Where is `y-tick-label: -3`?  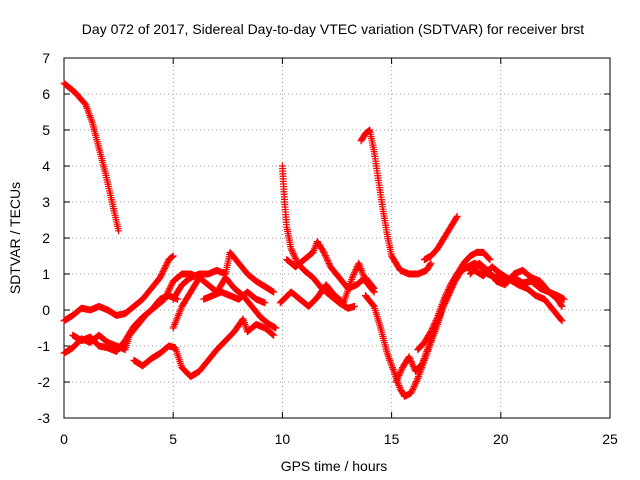
y-tick-label: -3 is located at coordinates (44, 418).